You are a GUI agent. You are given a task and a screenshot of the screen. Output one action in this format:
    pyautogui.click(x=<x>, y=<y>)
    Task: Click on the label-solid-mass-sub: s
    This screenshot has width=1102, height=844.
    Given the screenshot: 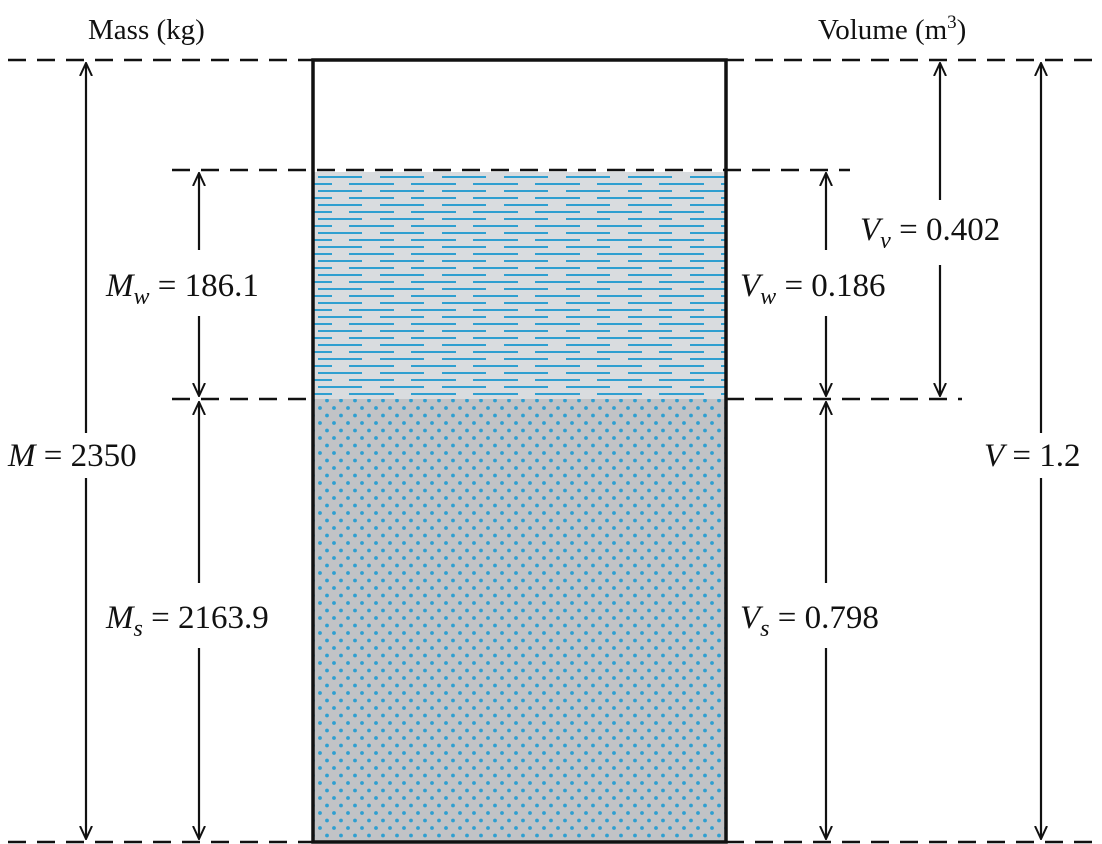 What is the action you would take?
    pyautogui.click(x=138, y=629)
    